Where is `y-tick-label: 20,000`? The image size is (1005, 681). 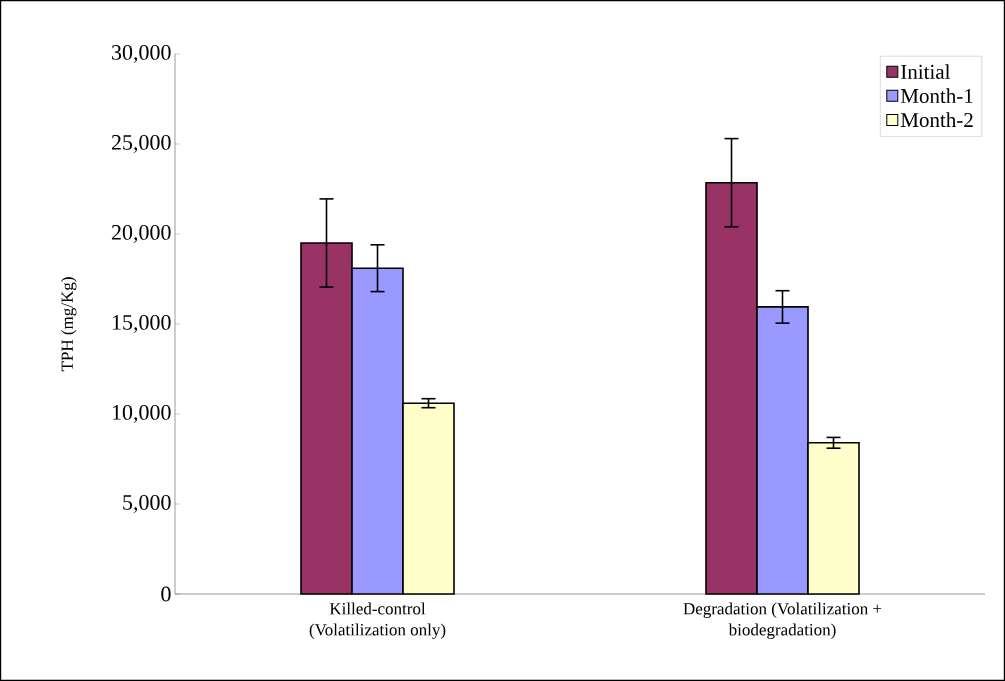
y-tick-label: 20,000 is located at coordinates (141, 234).